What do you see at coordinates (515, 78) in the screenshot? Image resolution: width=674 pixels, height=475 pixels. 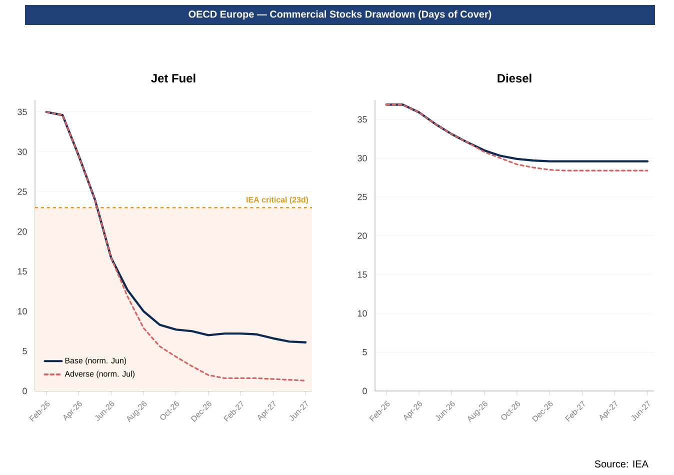 I see `chart-title: Diesel` at bounding box center [515, 78].